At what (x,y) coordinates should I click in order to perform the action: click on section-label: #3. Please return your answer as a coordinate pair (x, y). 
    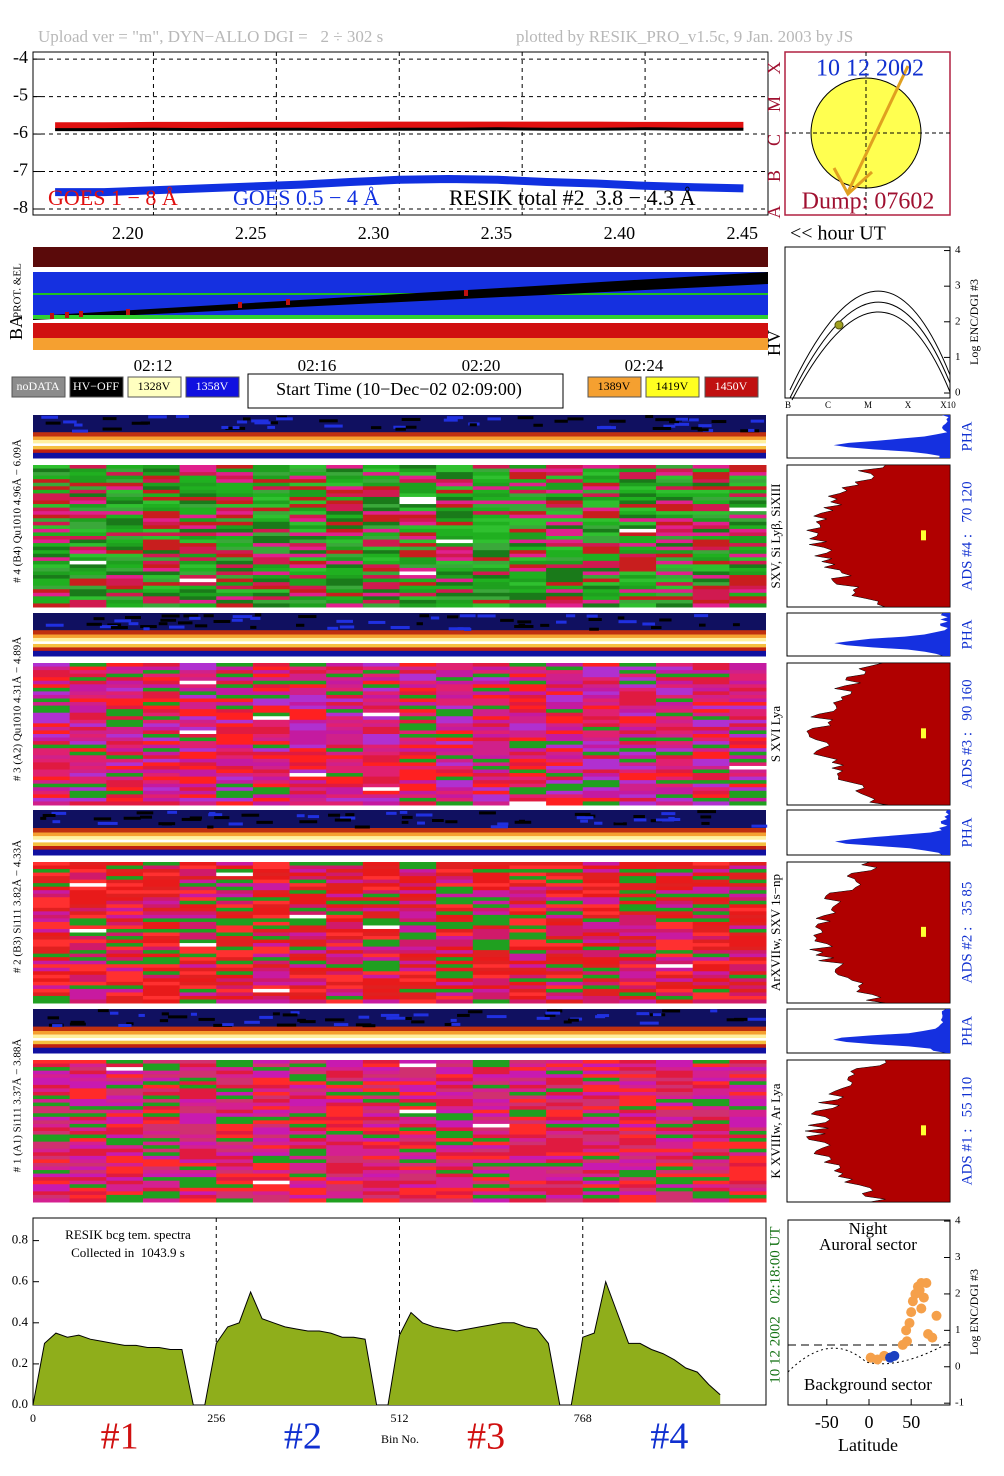
    Looking at the image, I should click on (486, 1437).